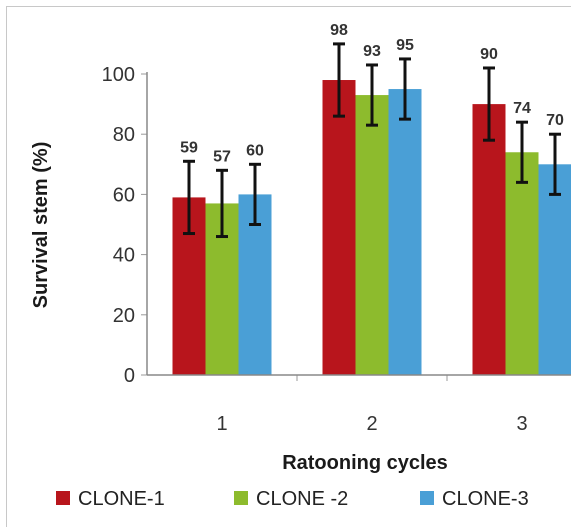 The image size is (571, 527). What do you see at coordinates (371, 405) in the screenshot?
I see `x-axis-ticks: 1 2 3` at bounding box center [371, 405].